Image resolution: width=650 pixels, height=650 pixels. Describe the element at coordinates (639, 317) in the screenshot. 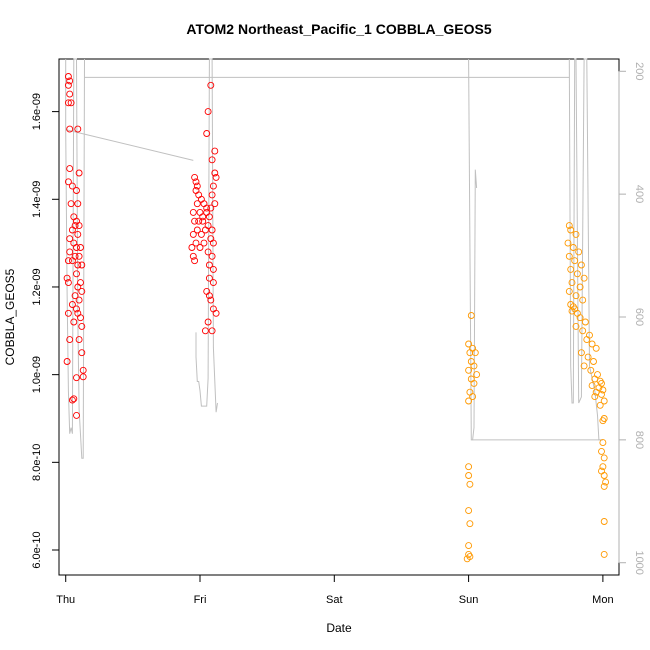

I see `y2-tick-label: 600` at that location.